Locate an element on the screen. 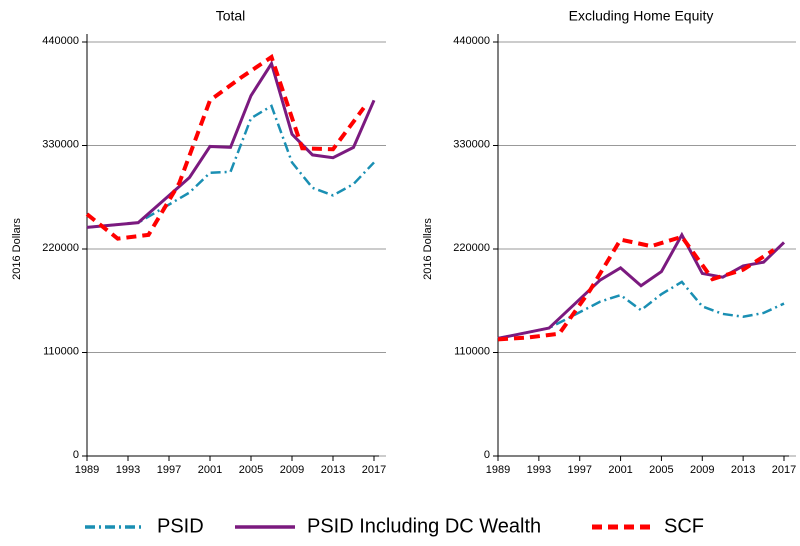 This screenshot has width=800, height=546. chart-title: Total is located at coordinates (231, 16).